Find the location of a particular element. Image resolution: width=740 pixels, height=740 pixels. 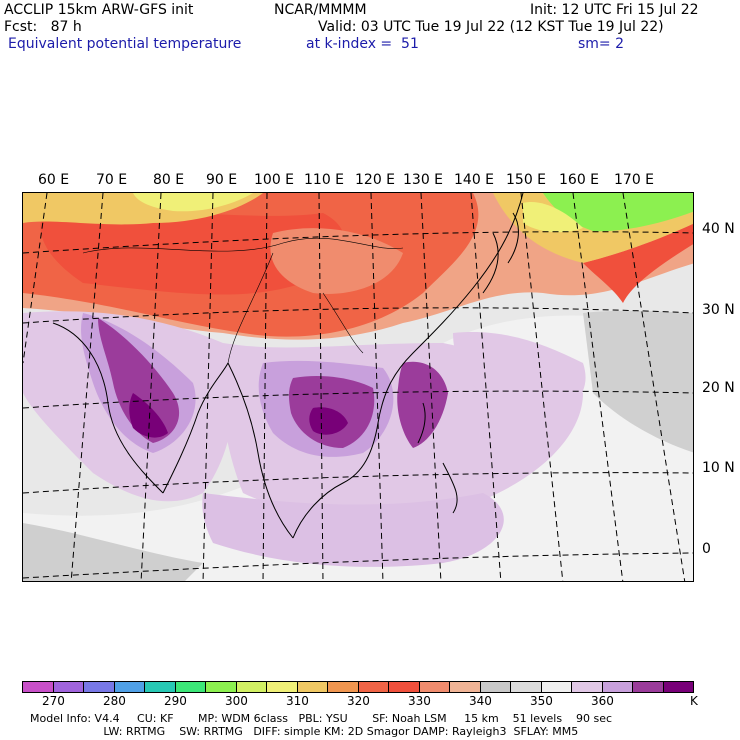

lat-label: 40 N is located at coordinates (718, 229).